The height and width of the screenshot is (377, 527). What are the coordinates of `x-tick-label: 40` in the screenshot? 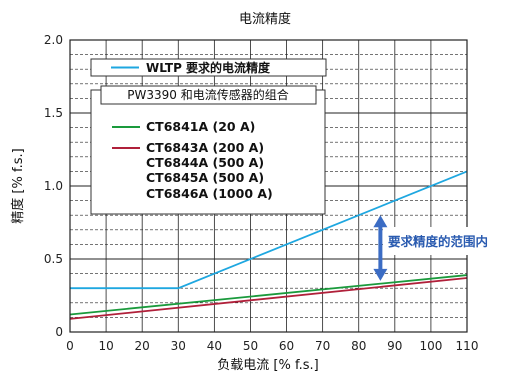 It's located at (214, 346).